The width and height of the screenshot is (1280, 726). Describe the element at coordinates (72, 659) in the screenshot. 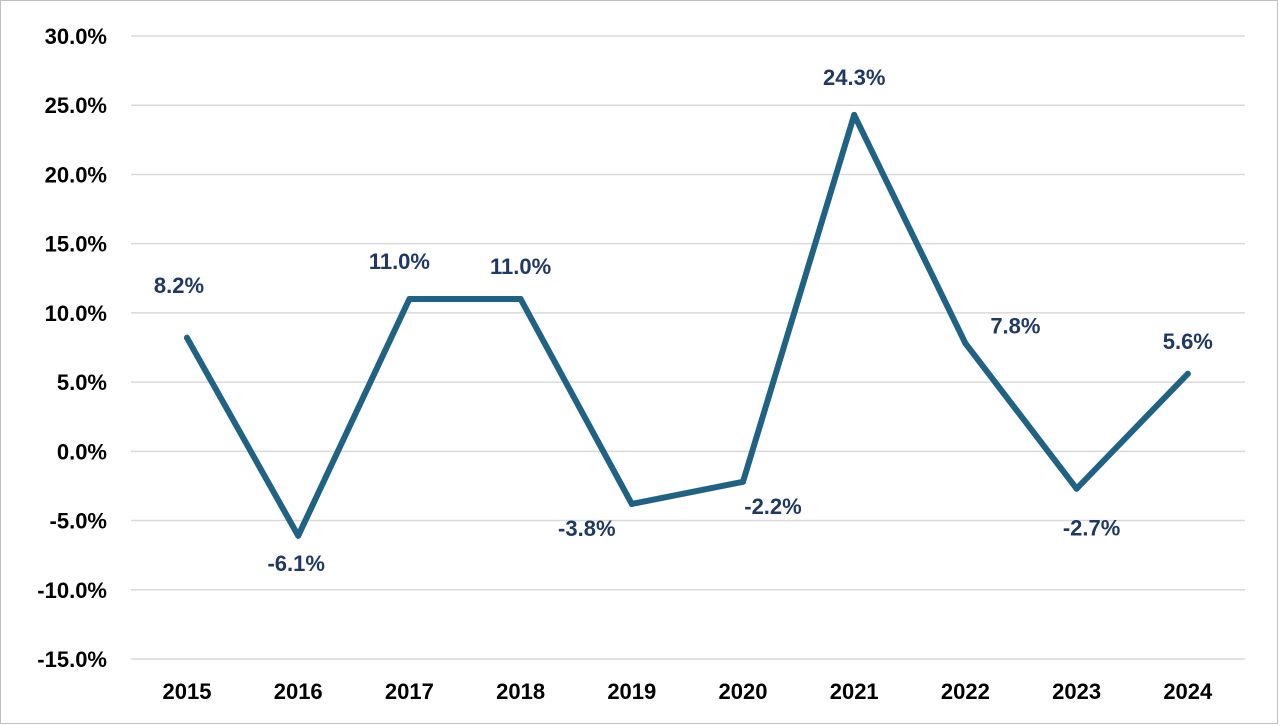

I see `y-tick-label: -15.0%` at that location.